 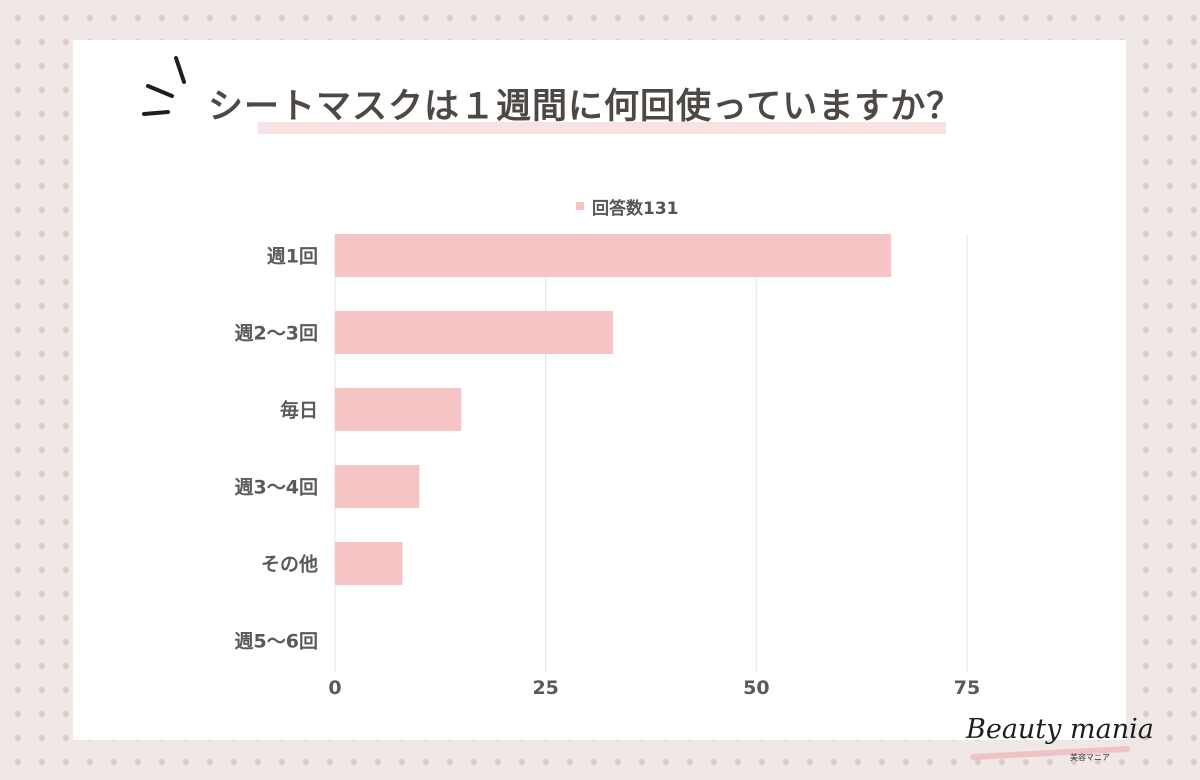 What do you see at coordinates (1060, 729) in the screenshot?
I see `brand-name: Beauty mania` at bounding box center [1060, 729].